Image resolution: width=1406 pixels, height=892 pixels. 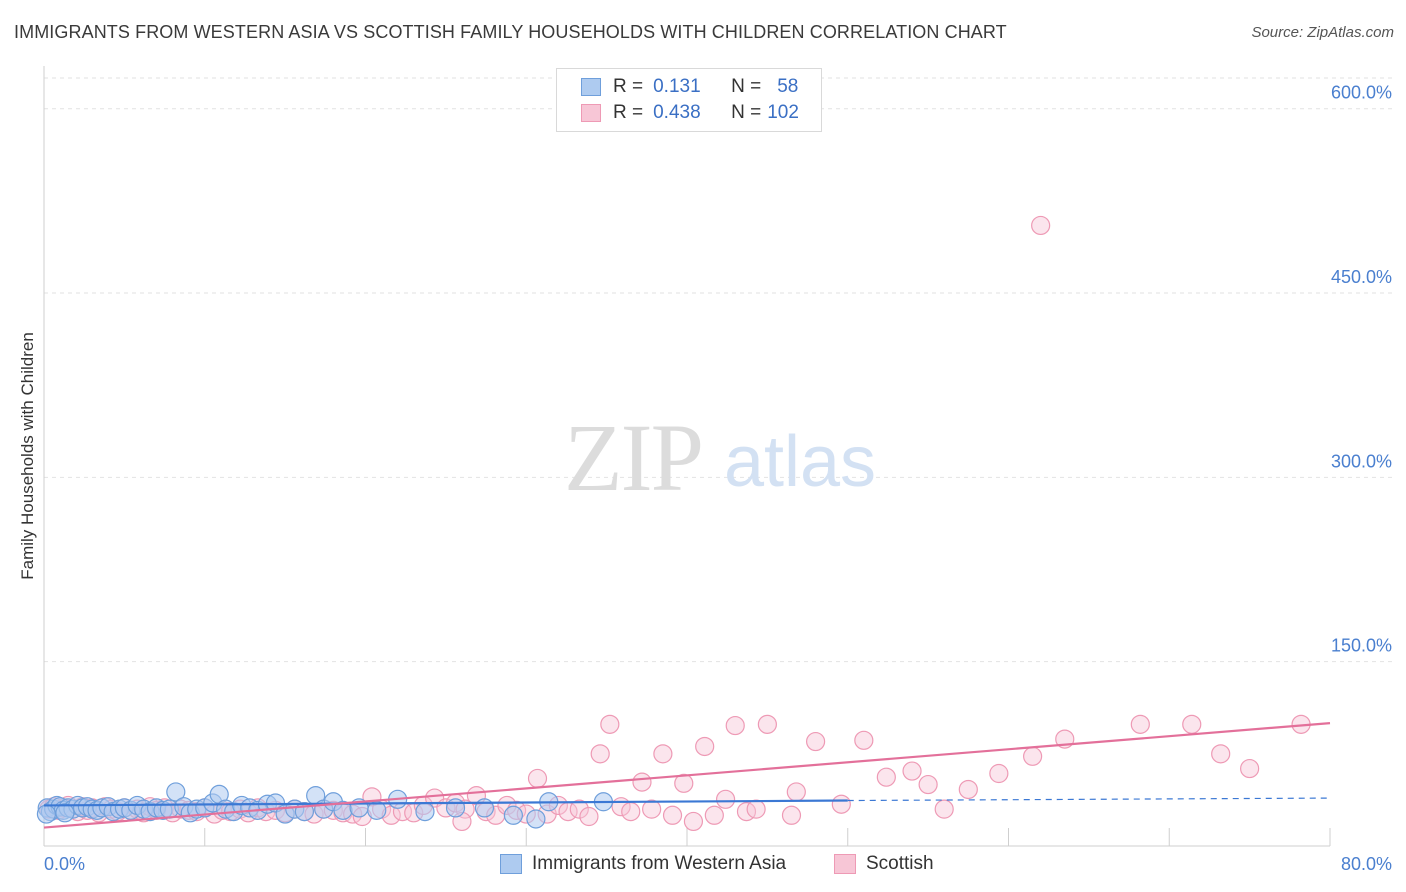 I want to click on y-tick-label: 600.0%, so click(x=1361, y=93).